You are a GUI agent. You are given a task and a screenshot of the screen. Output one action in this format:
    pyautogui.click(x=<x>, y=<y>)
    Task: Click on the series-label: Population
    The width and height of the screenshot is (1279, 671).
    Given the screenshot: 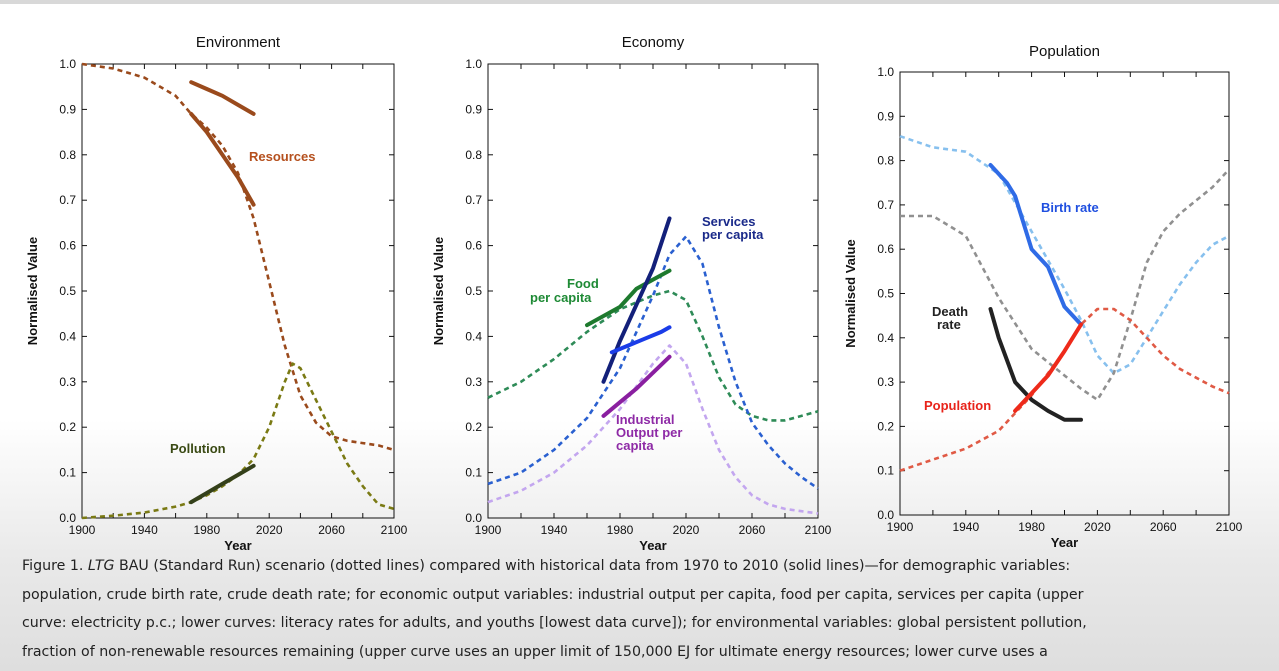 What is the action you would take?
    pyautogui.click(x=957, y=405)
    